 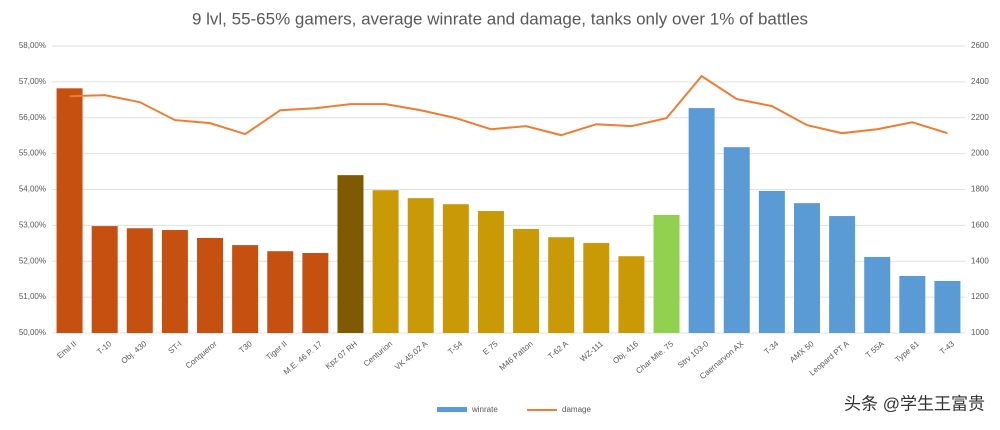 What do you see at coordinates (32, 153) in the screenshot?
I see `y-tick-label: 55,00%` at bounding box center [32, 153].